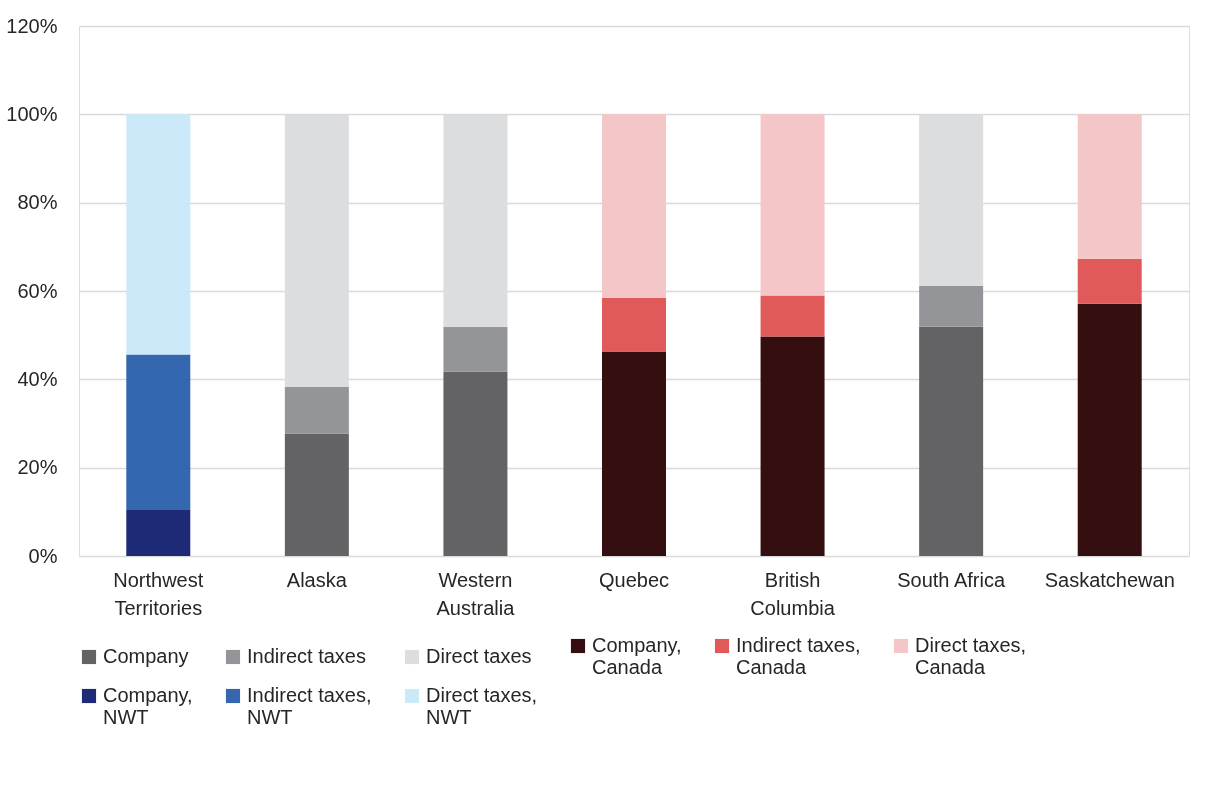 The height and width of the screenshot is (806, 1208). Describe the element at coordinates (793, 593) in the screenshot. I see `x-tick-label: British Columbia` at that location.